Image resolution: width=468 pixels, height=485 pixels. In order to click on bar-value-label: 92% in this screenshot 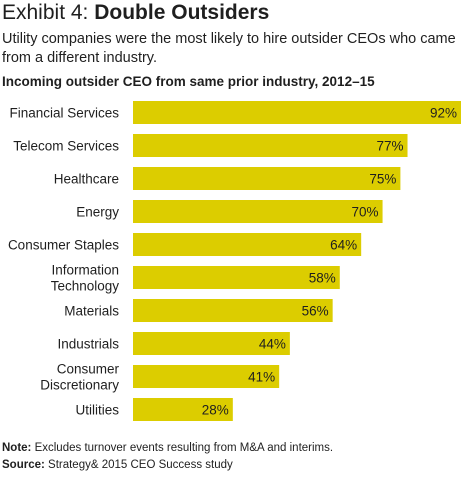, I will do `click(443, 113)`.